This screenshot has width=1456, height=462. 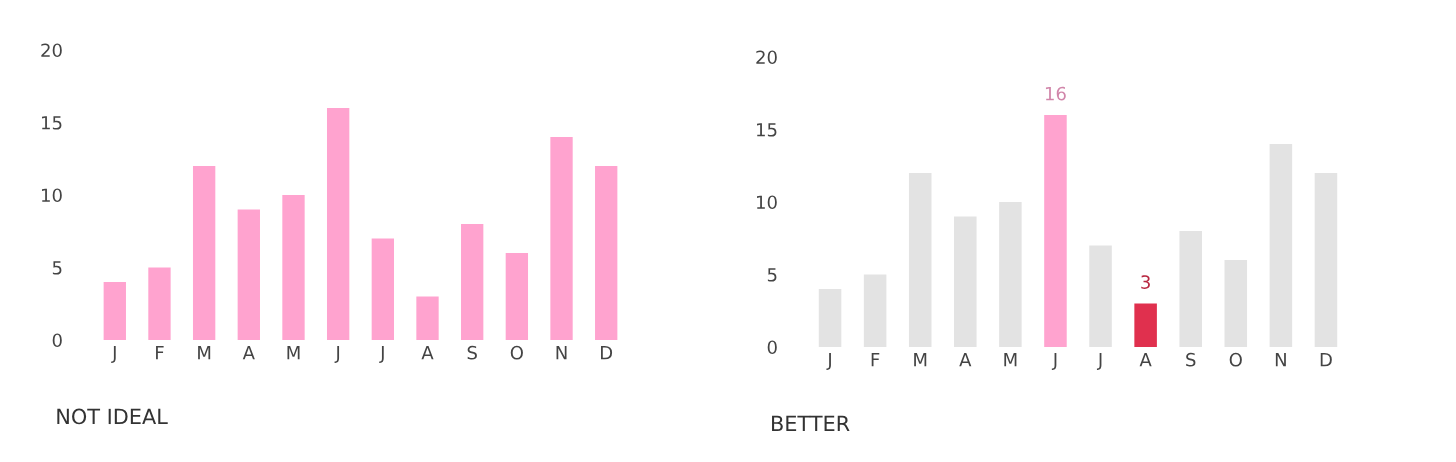 I want to click on text: BETTER, so click(x=811, y=423).